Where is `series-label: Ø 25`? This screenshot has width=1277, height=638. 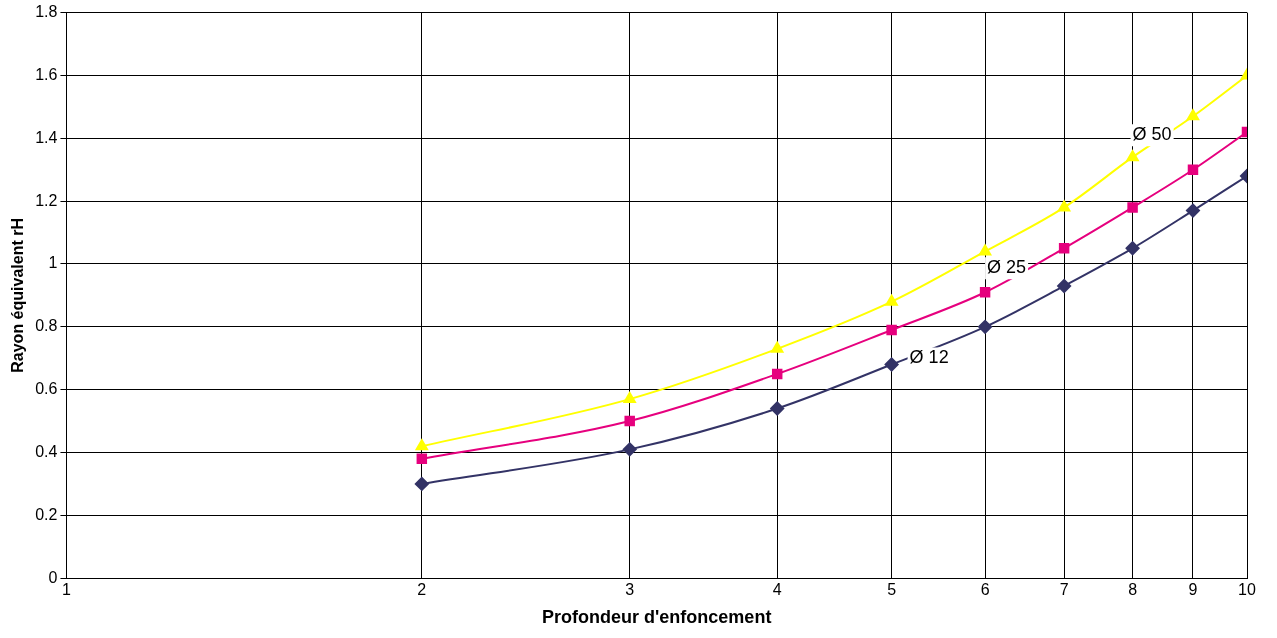 series-label: Ø 25 is located at coordinates (1007, 267).